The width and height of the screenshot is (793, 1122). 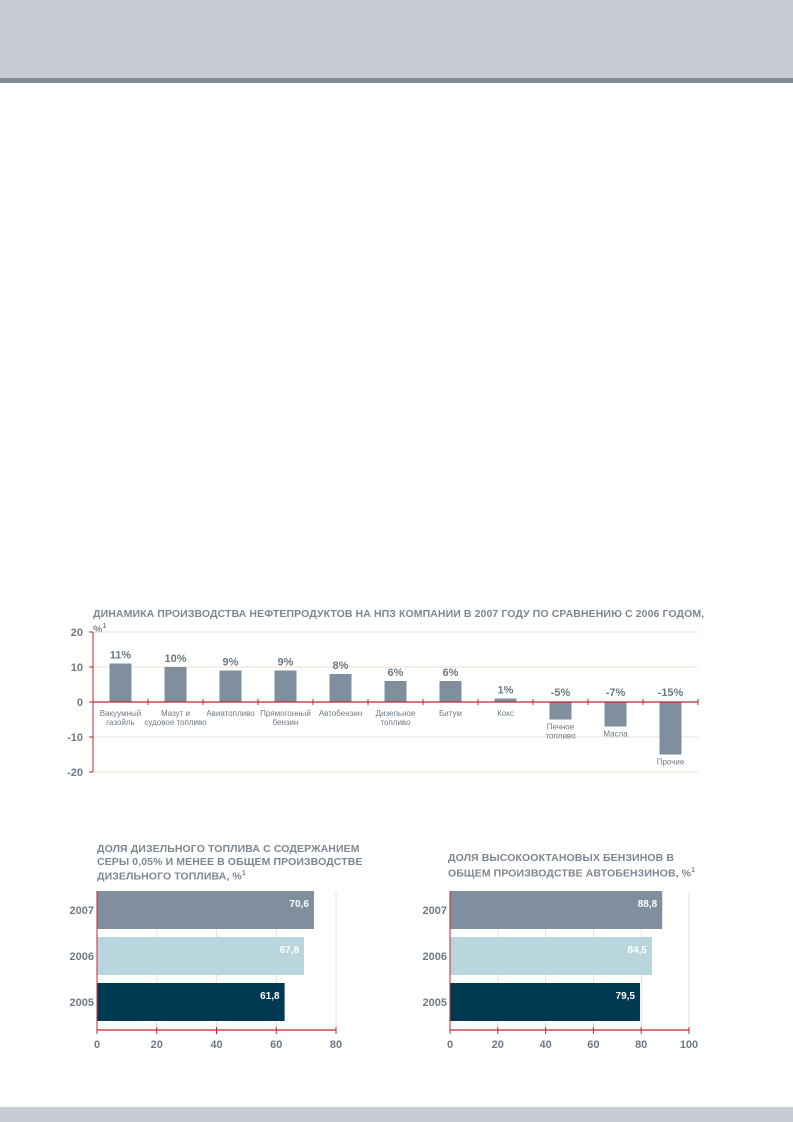 I want to click on gasoline-data-label: 88,8, so click(x=648, y=904).